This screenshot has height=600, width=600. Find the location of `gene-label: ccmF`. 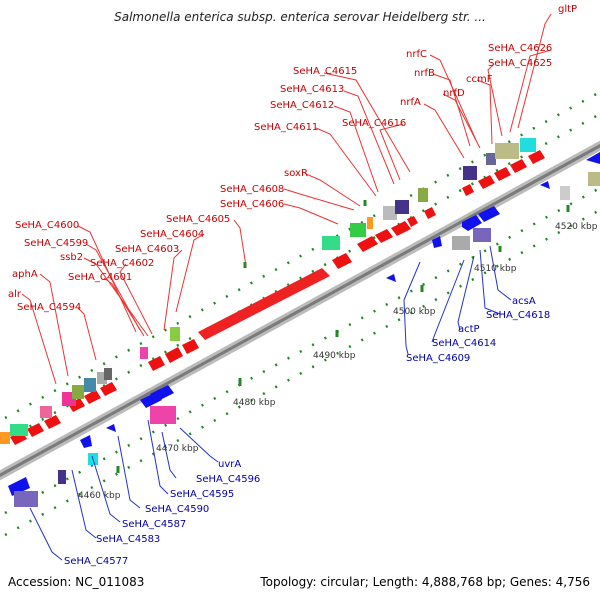

gene-label: ccmF is located at coordinates (479, 79).